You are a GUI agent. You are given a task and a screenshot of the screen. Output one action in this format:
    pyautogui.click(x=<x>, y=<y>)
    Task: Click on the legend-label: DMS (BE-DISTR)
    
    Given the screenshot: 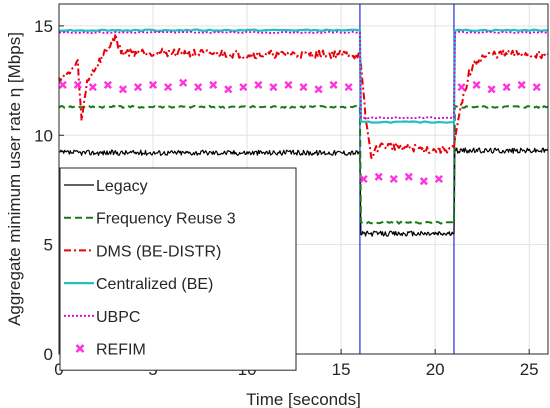 What is the action you would take?
    pyautogui.click(x=158, y=251)
    